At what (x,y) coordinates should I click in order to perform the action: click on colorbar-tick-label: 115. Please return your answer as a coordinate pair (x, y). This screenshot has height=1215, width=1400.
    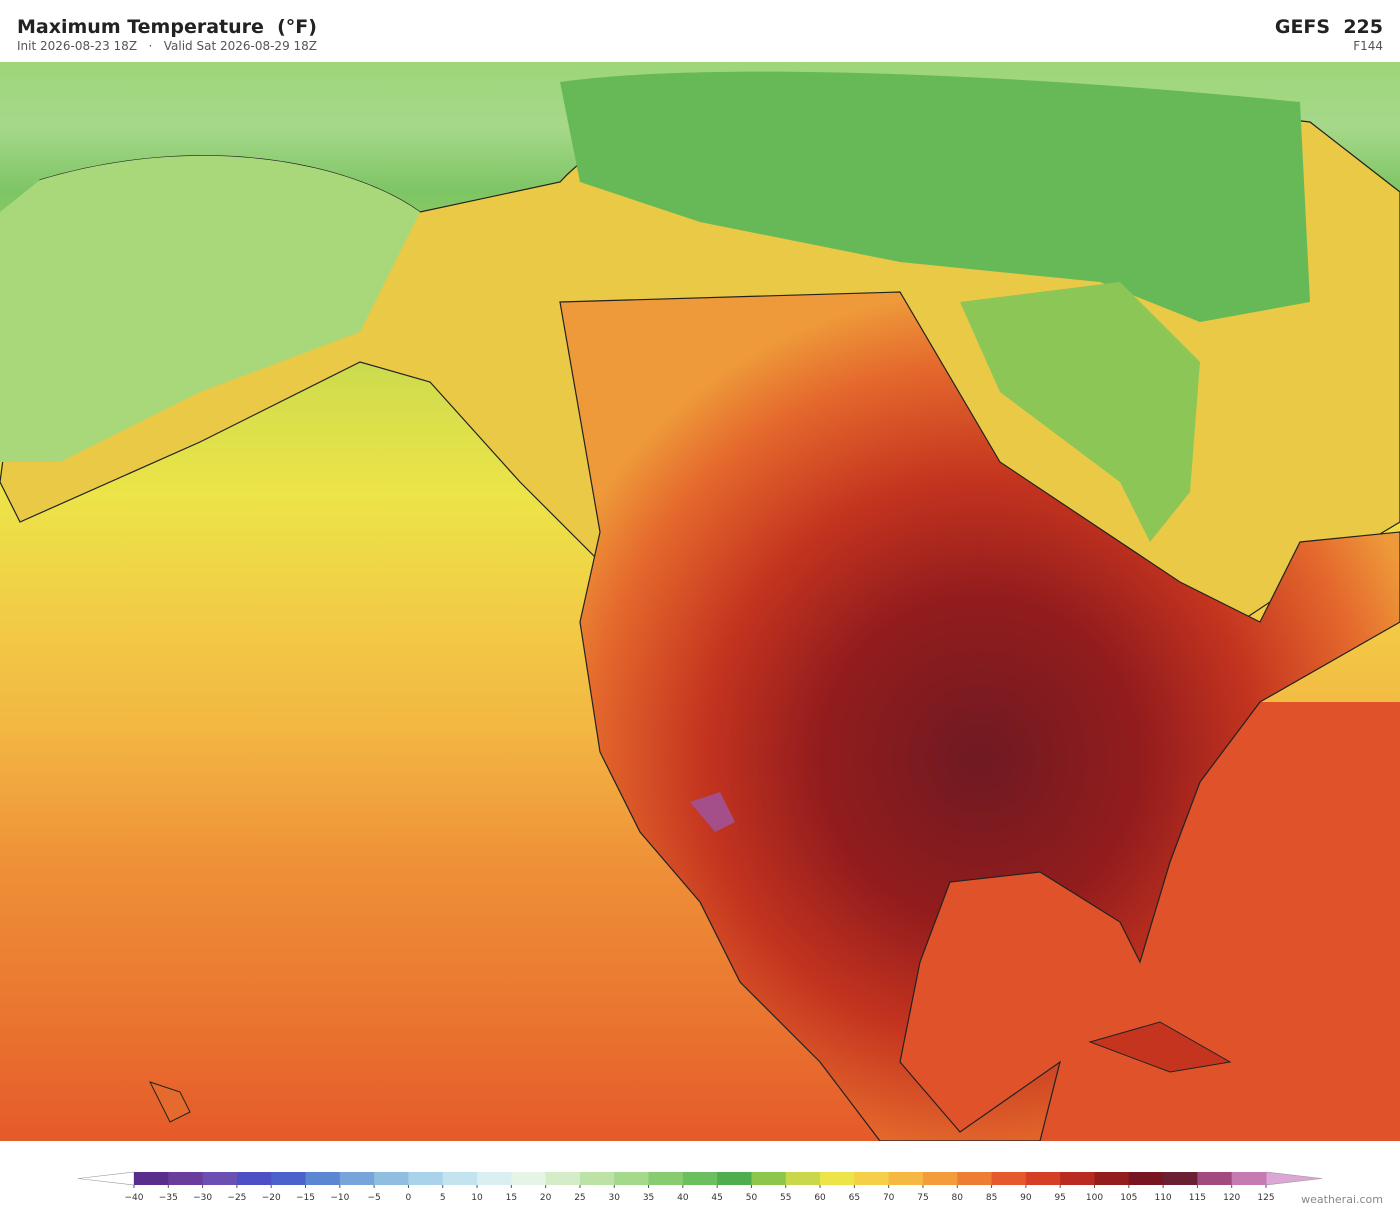
    Looking at the image, I should click on (1197, 1198).